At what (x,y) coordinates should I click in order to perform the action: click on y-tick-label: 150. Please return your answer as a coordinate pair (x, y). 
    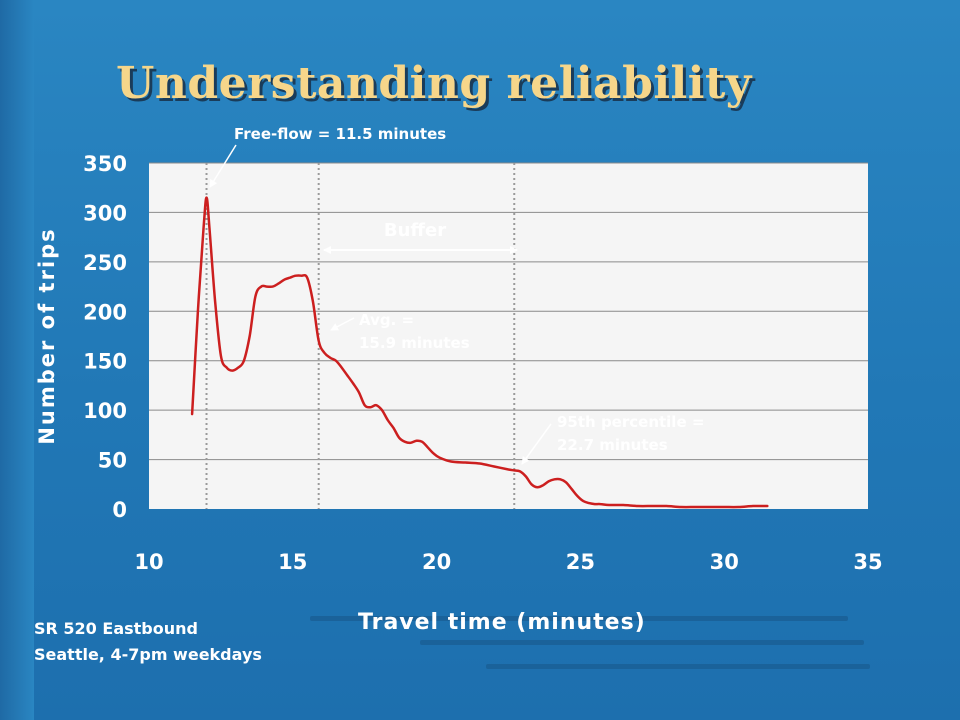
    Looking at the image, I should click on (105, 362).